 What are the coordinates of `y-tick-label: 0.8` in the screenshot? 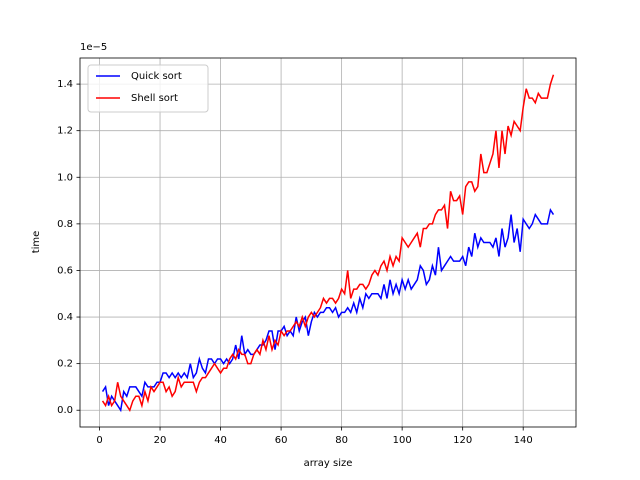 It's located at (65, 224).